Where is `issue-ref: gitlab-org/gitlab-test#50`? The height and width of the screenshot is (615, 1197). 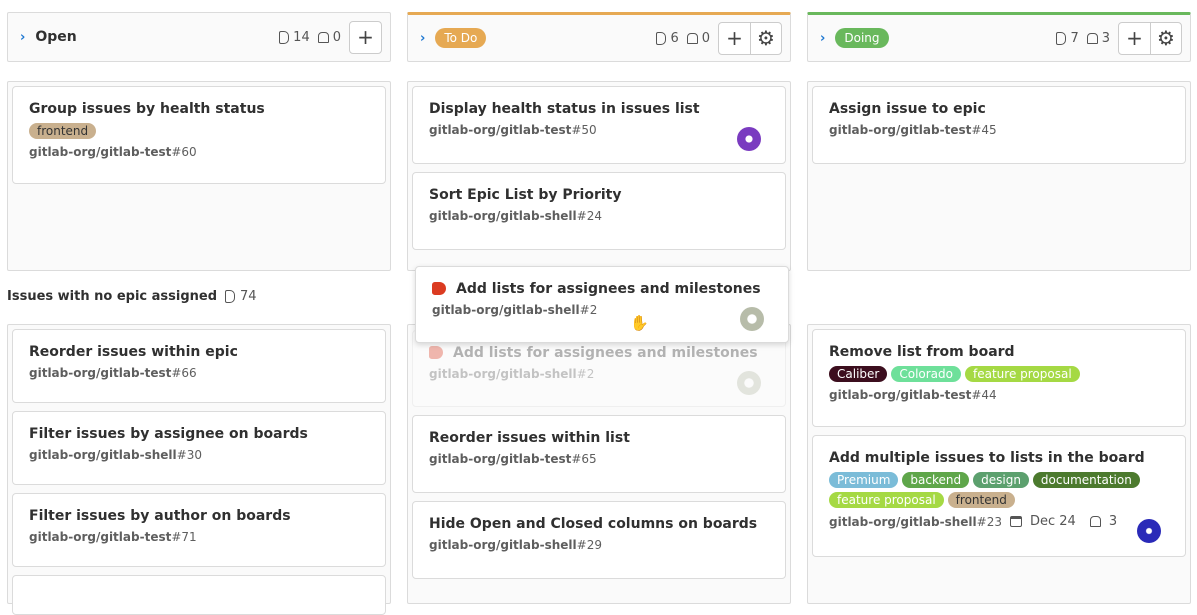 issue-ref: gitlab-org/gitlab-test#50 is located at coordinates (513, 130).